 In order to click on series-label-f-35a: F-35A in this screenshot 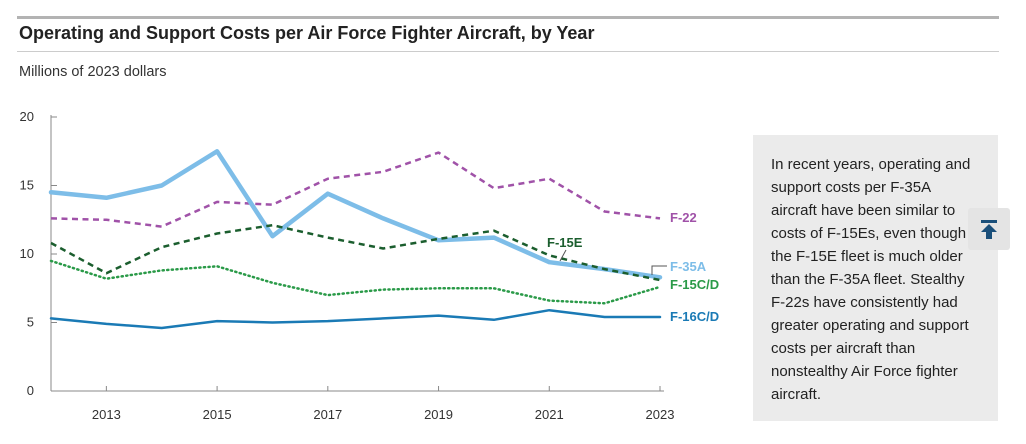, I will do `click(688, 266)`.